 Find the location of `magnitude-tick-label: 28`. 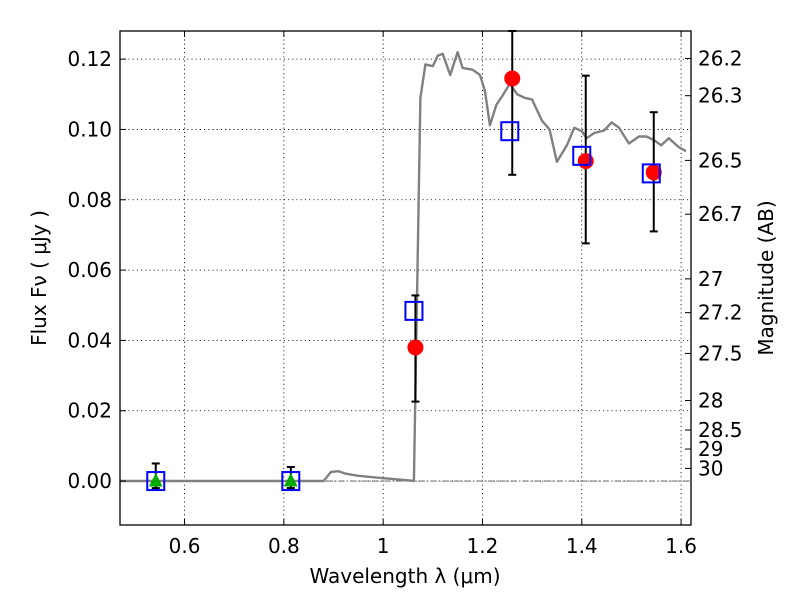

magnitude-tick-label: 28 is located at coordinates (710, 401).